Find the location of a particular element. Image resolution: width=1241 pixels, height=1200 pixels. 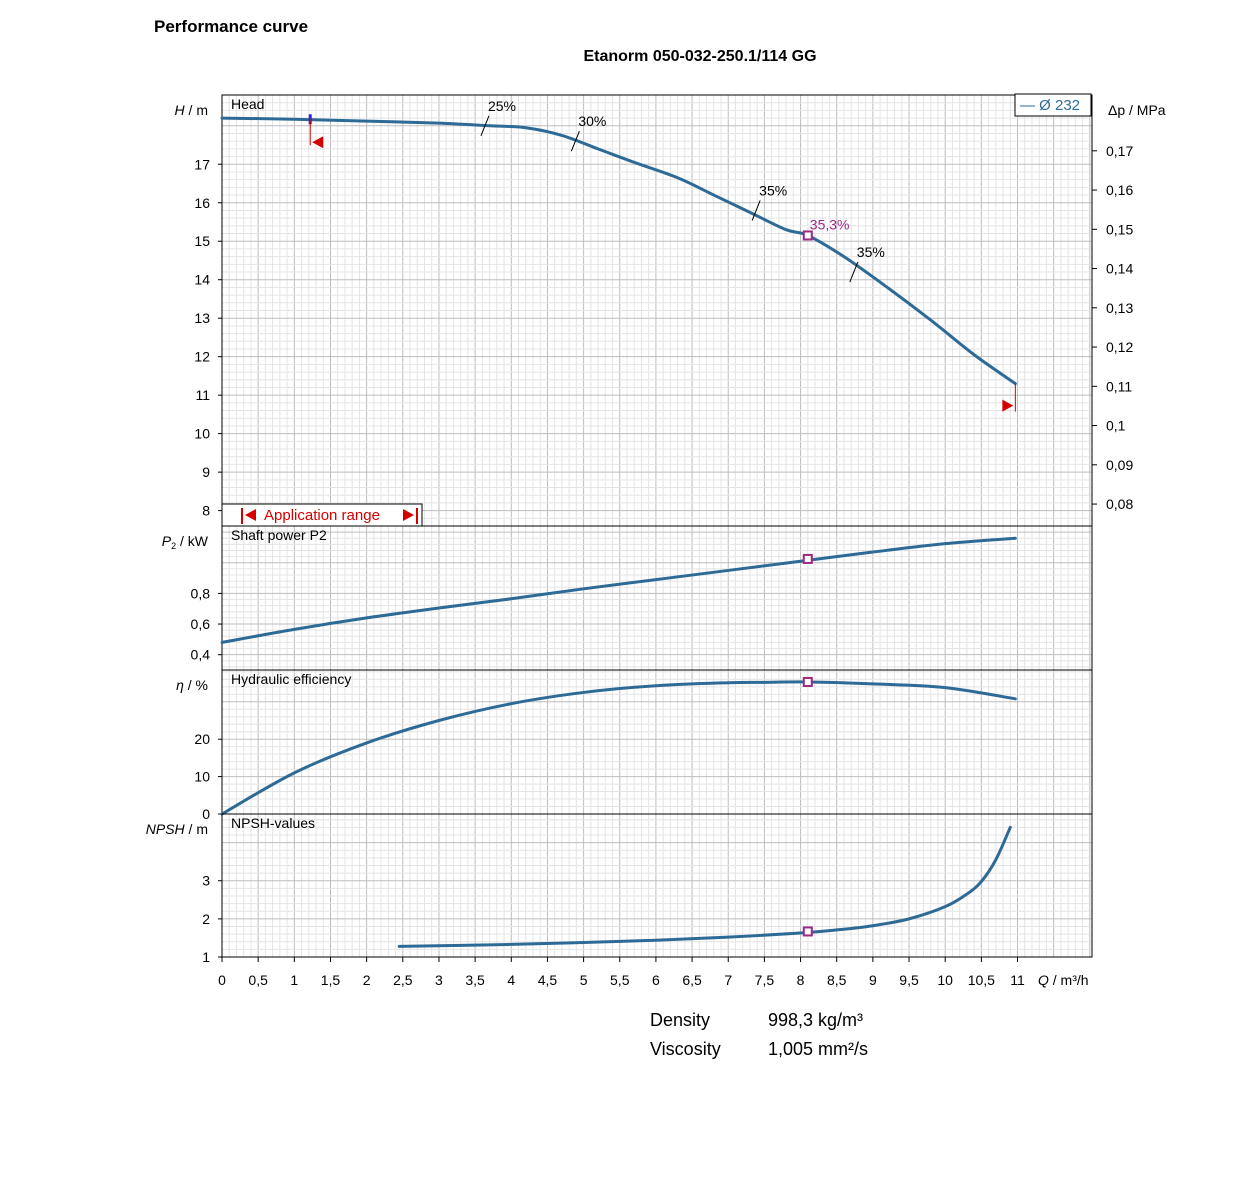

legend-box is located at coordinates (1053, 105).